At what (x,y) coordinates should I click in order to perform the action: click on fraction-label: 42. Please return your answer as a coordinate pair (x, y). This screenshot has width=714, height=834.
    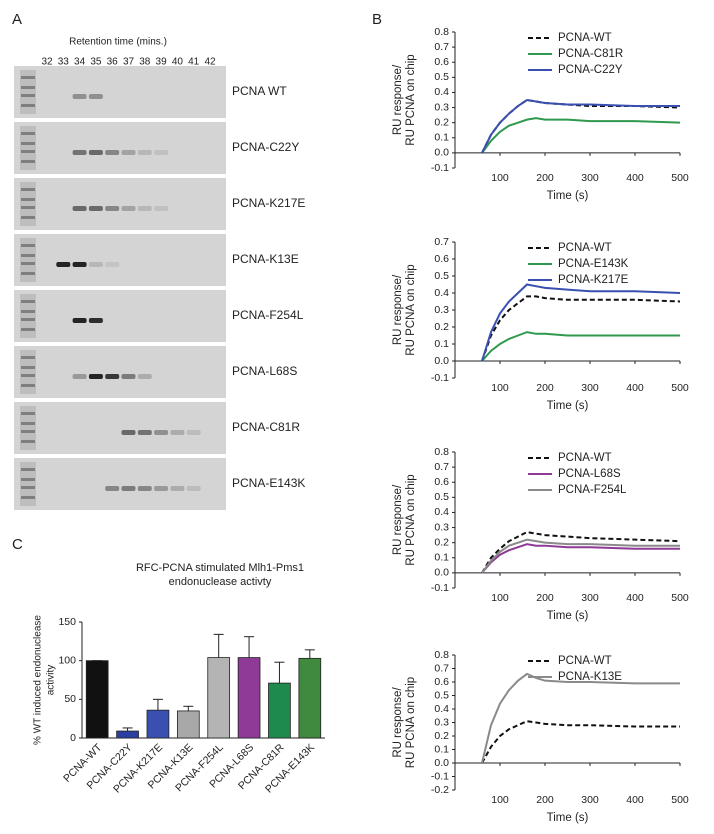
    Looking at the image, I should click on (210, 62).